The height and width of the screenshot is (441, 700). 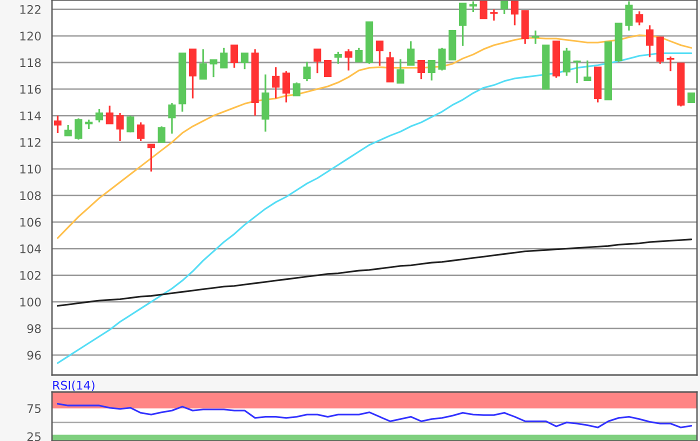 I want to click on y-tick-label: 112, so click(x=30, y=142).